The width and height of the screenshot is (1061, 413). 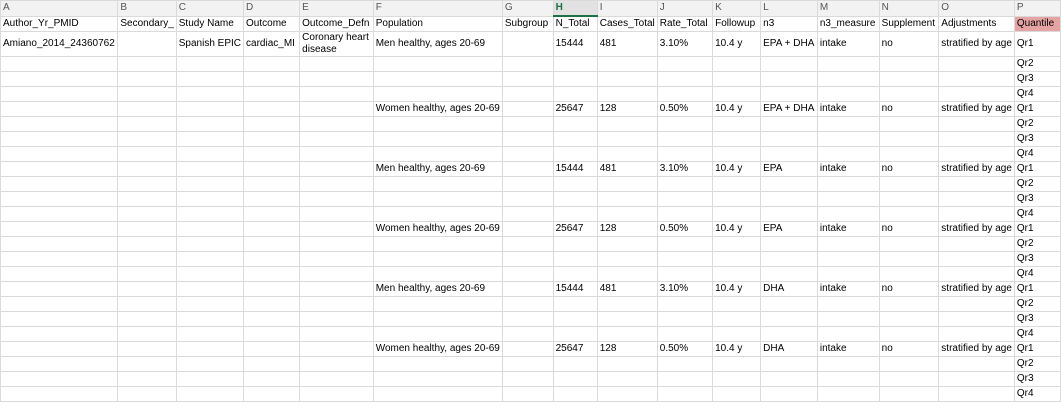 I want to click on grid-cell-i: 481, so click(x=627, y=44).